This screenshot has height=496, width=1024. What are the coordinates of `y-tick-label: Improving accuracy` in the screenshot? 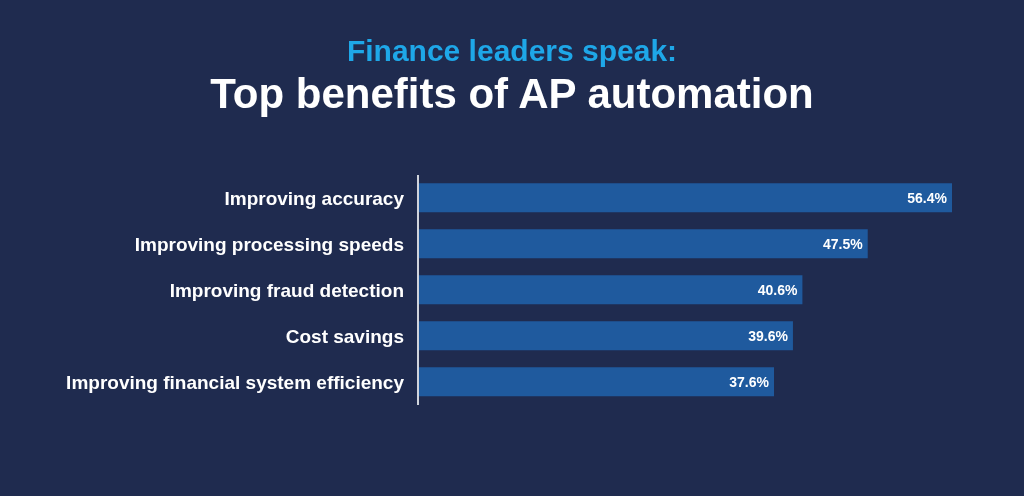 It's located at (314, 198).